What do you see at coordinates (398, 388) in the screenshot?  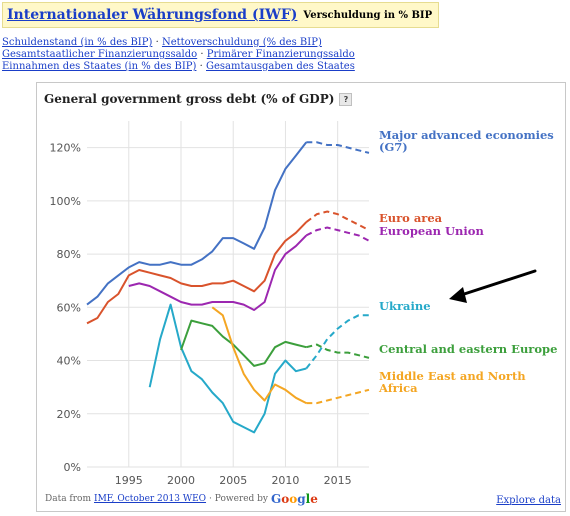 I see `series-label: Africa` at bounding box center [398, 388].